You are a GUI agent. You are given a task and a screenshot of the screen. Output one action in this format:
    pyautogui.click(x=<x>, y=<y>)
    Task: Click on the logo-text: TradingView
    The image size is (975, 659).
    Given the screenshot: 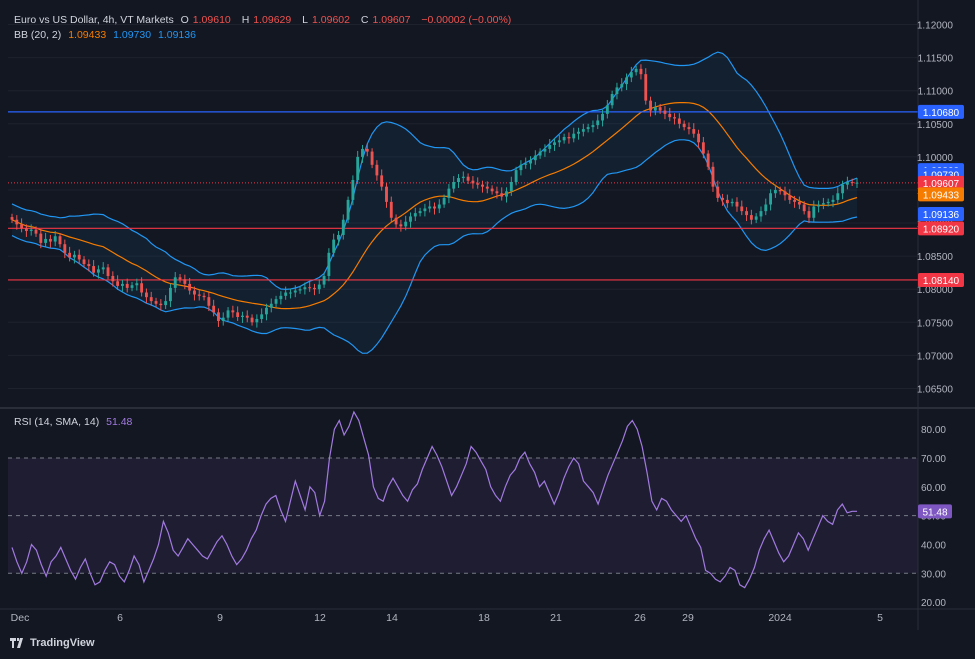 What is the action you would take?
    pyautogui.click(x=62, y=643)
    